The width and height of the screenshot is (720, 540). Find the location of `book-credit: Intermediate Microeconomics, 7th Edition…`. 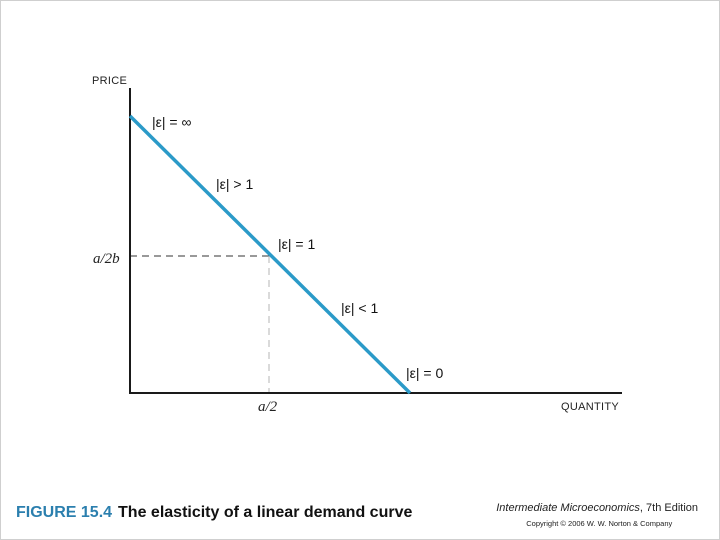

book-credit: Intermediate Microeconomics, 7th Edition… is located at coordinates (597, 513).